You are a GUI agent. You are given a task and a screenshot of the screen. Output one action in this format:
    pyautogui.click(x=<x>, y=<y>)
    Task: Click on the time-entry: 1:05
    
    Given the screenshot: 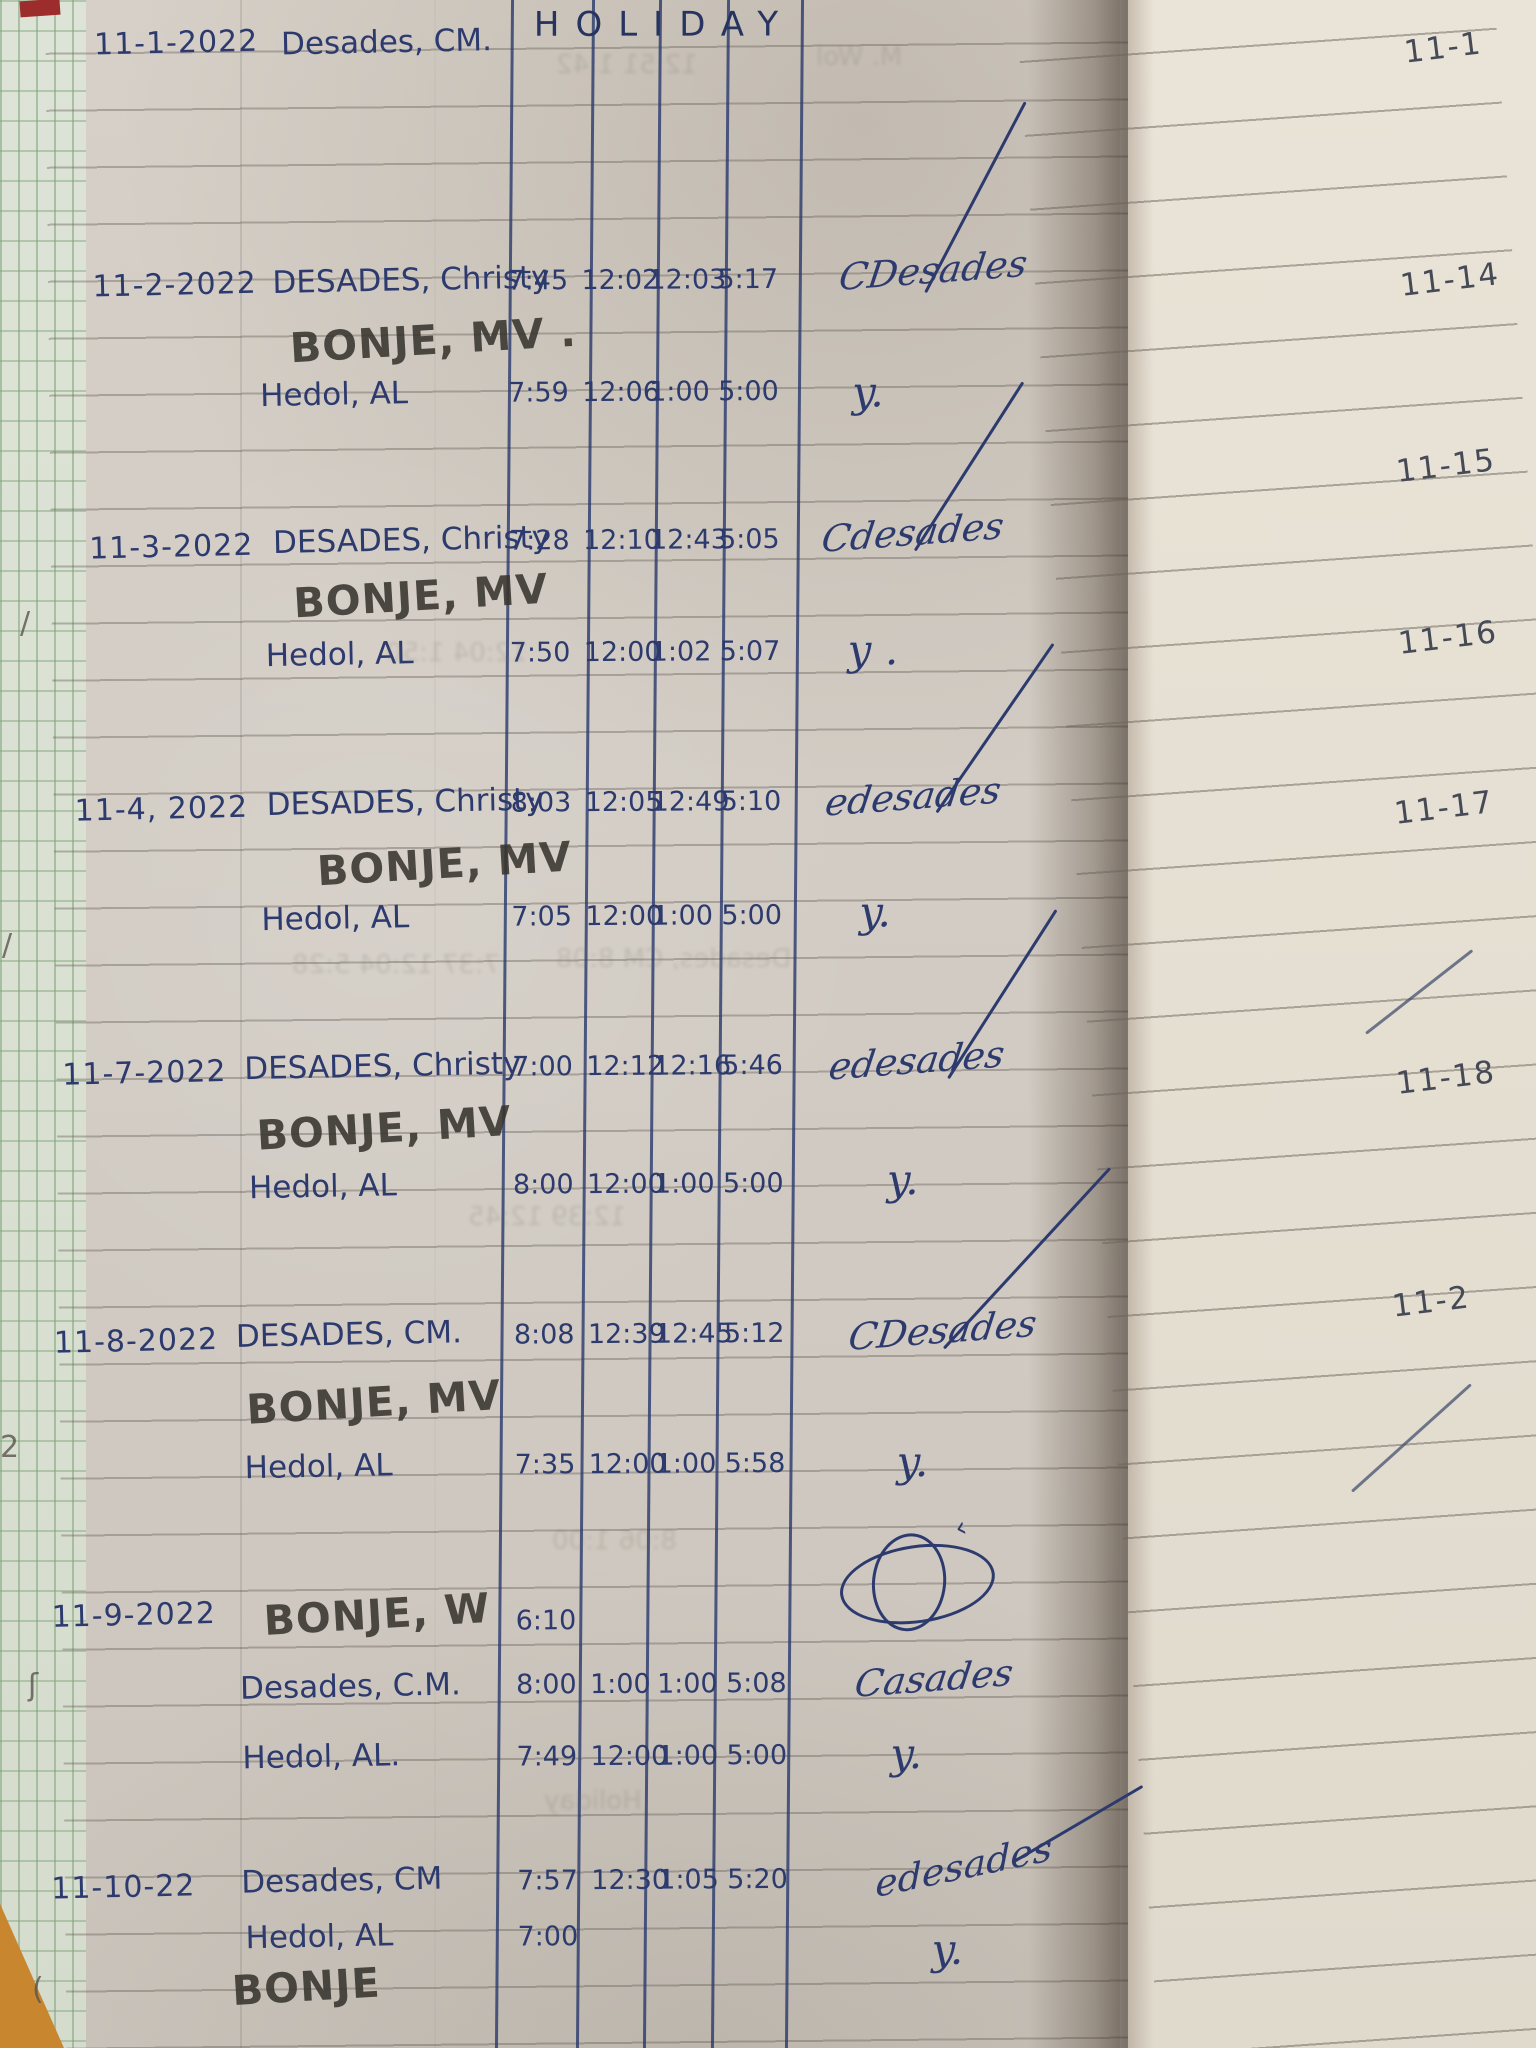 What is the action you would take?
    pyautogui.click(x=688, y=1880)
    